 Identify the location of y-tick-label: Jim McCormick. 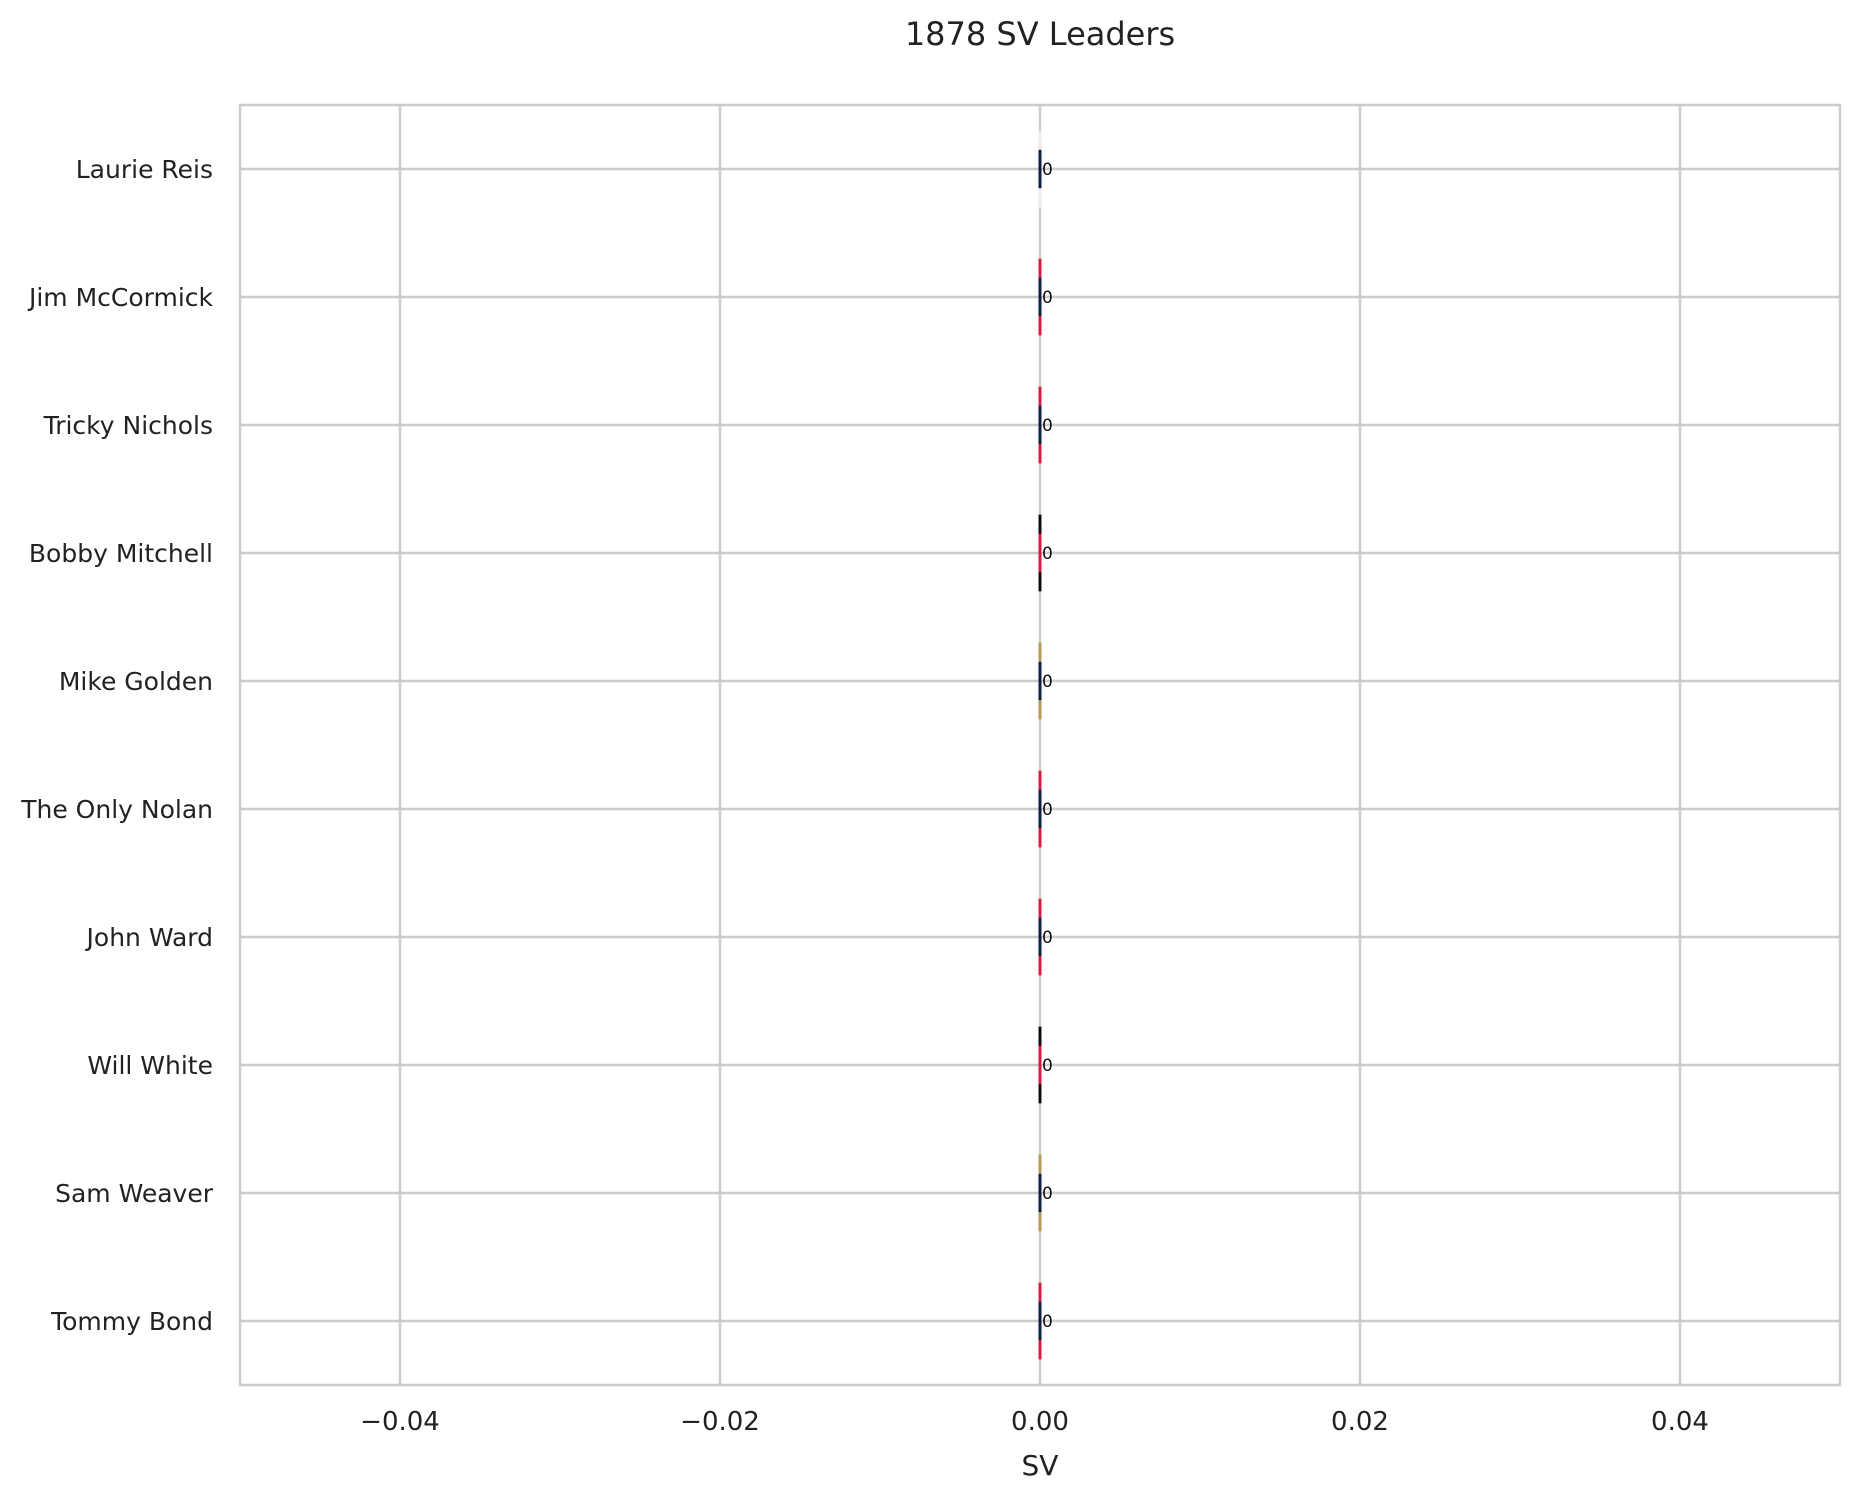
(120, 297).